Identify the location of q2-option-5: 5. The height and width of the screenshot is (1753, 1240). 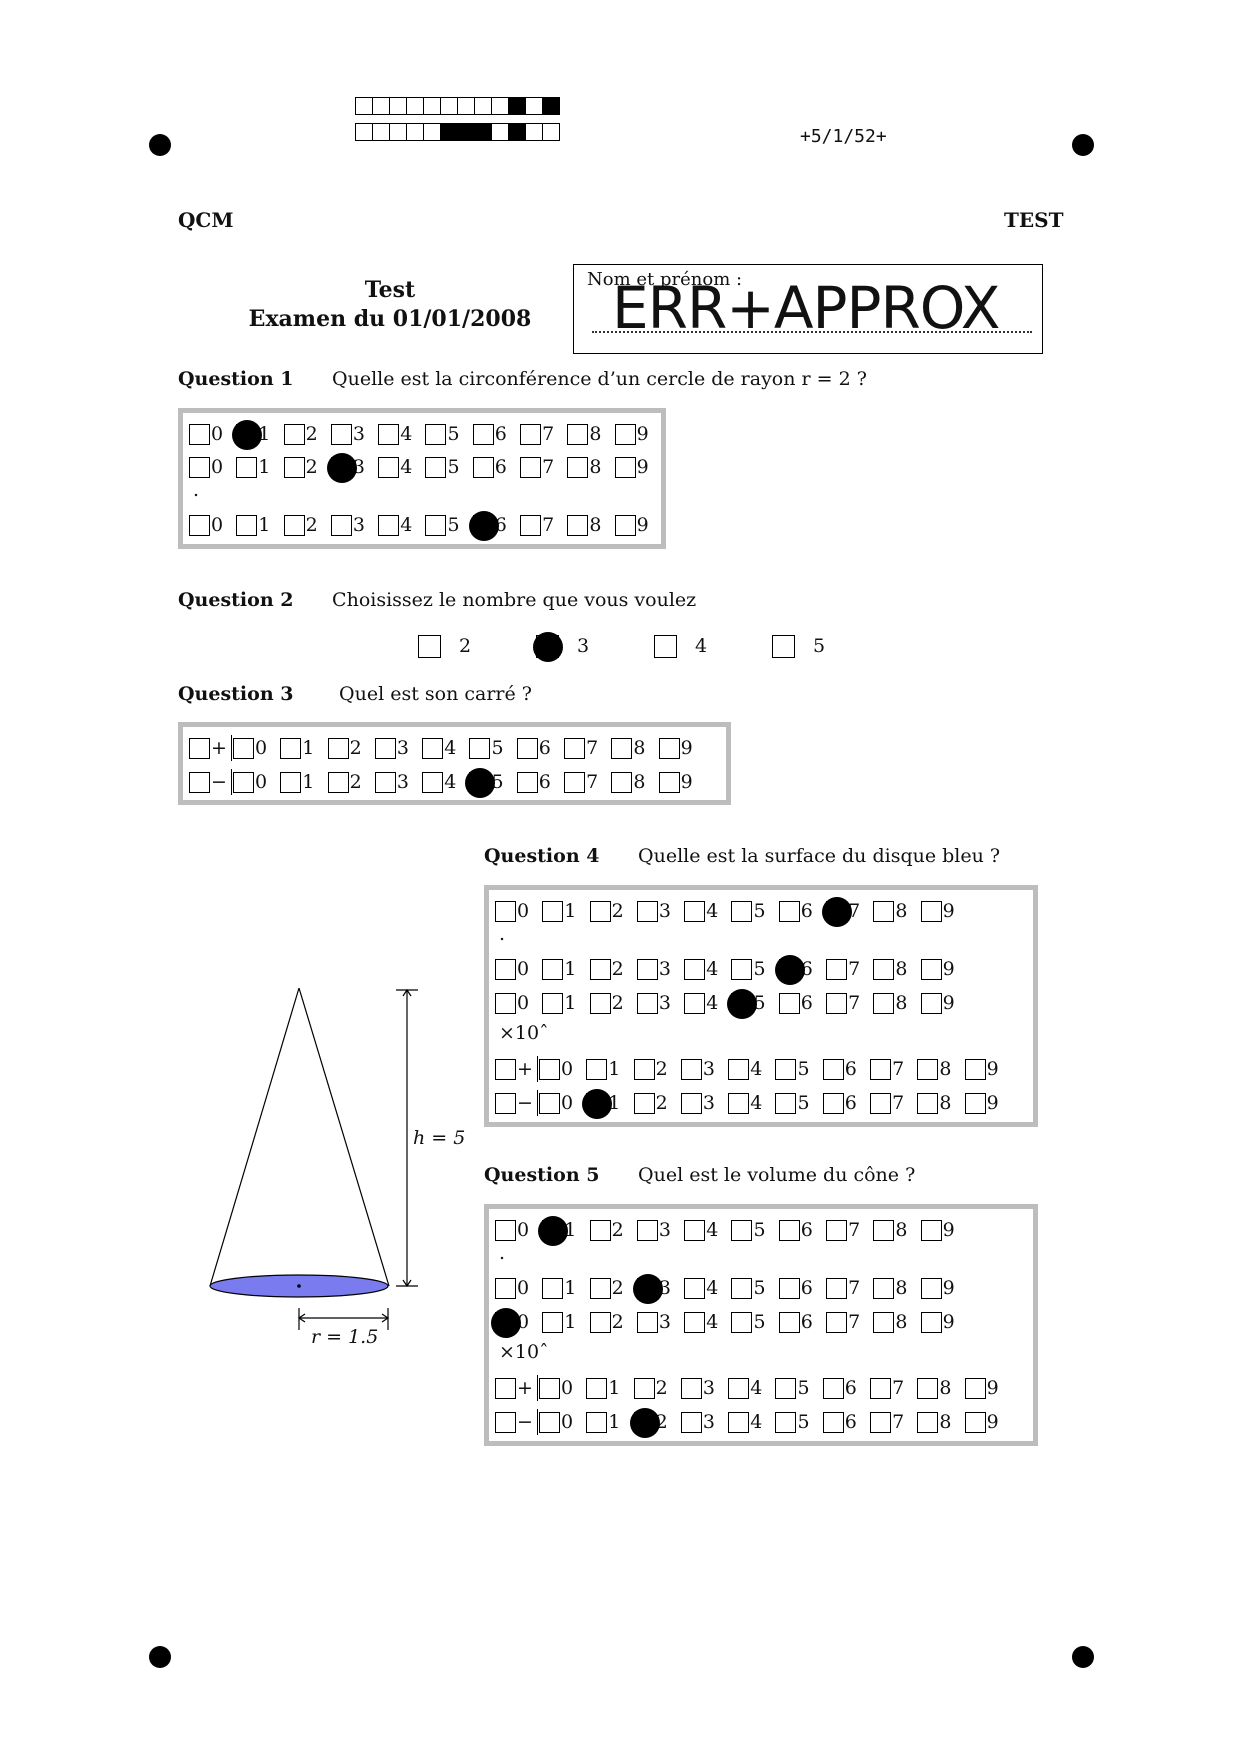
(798, 646).